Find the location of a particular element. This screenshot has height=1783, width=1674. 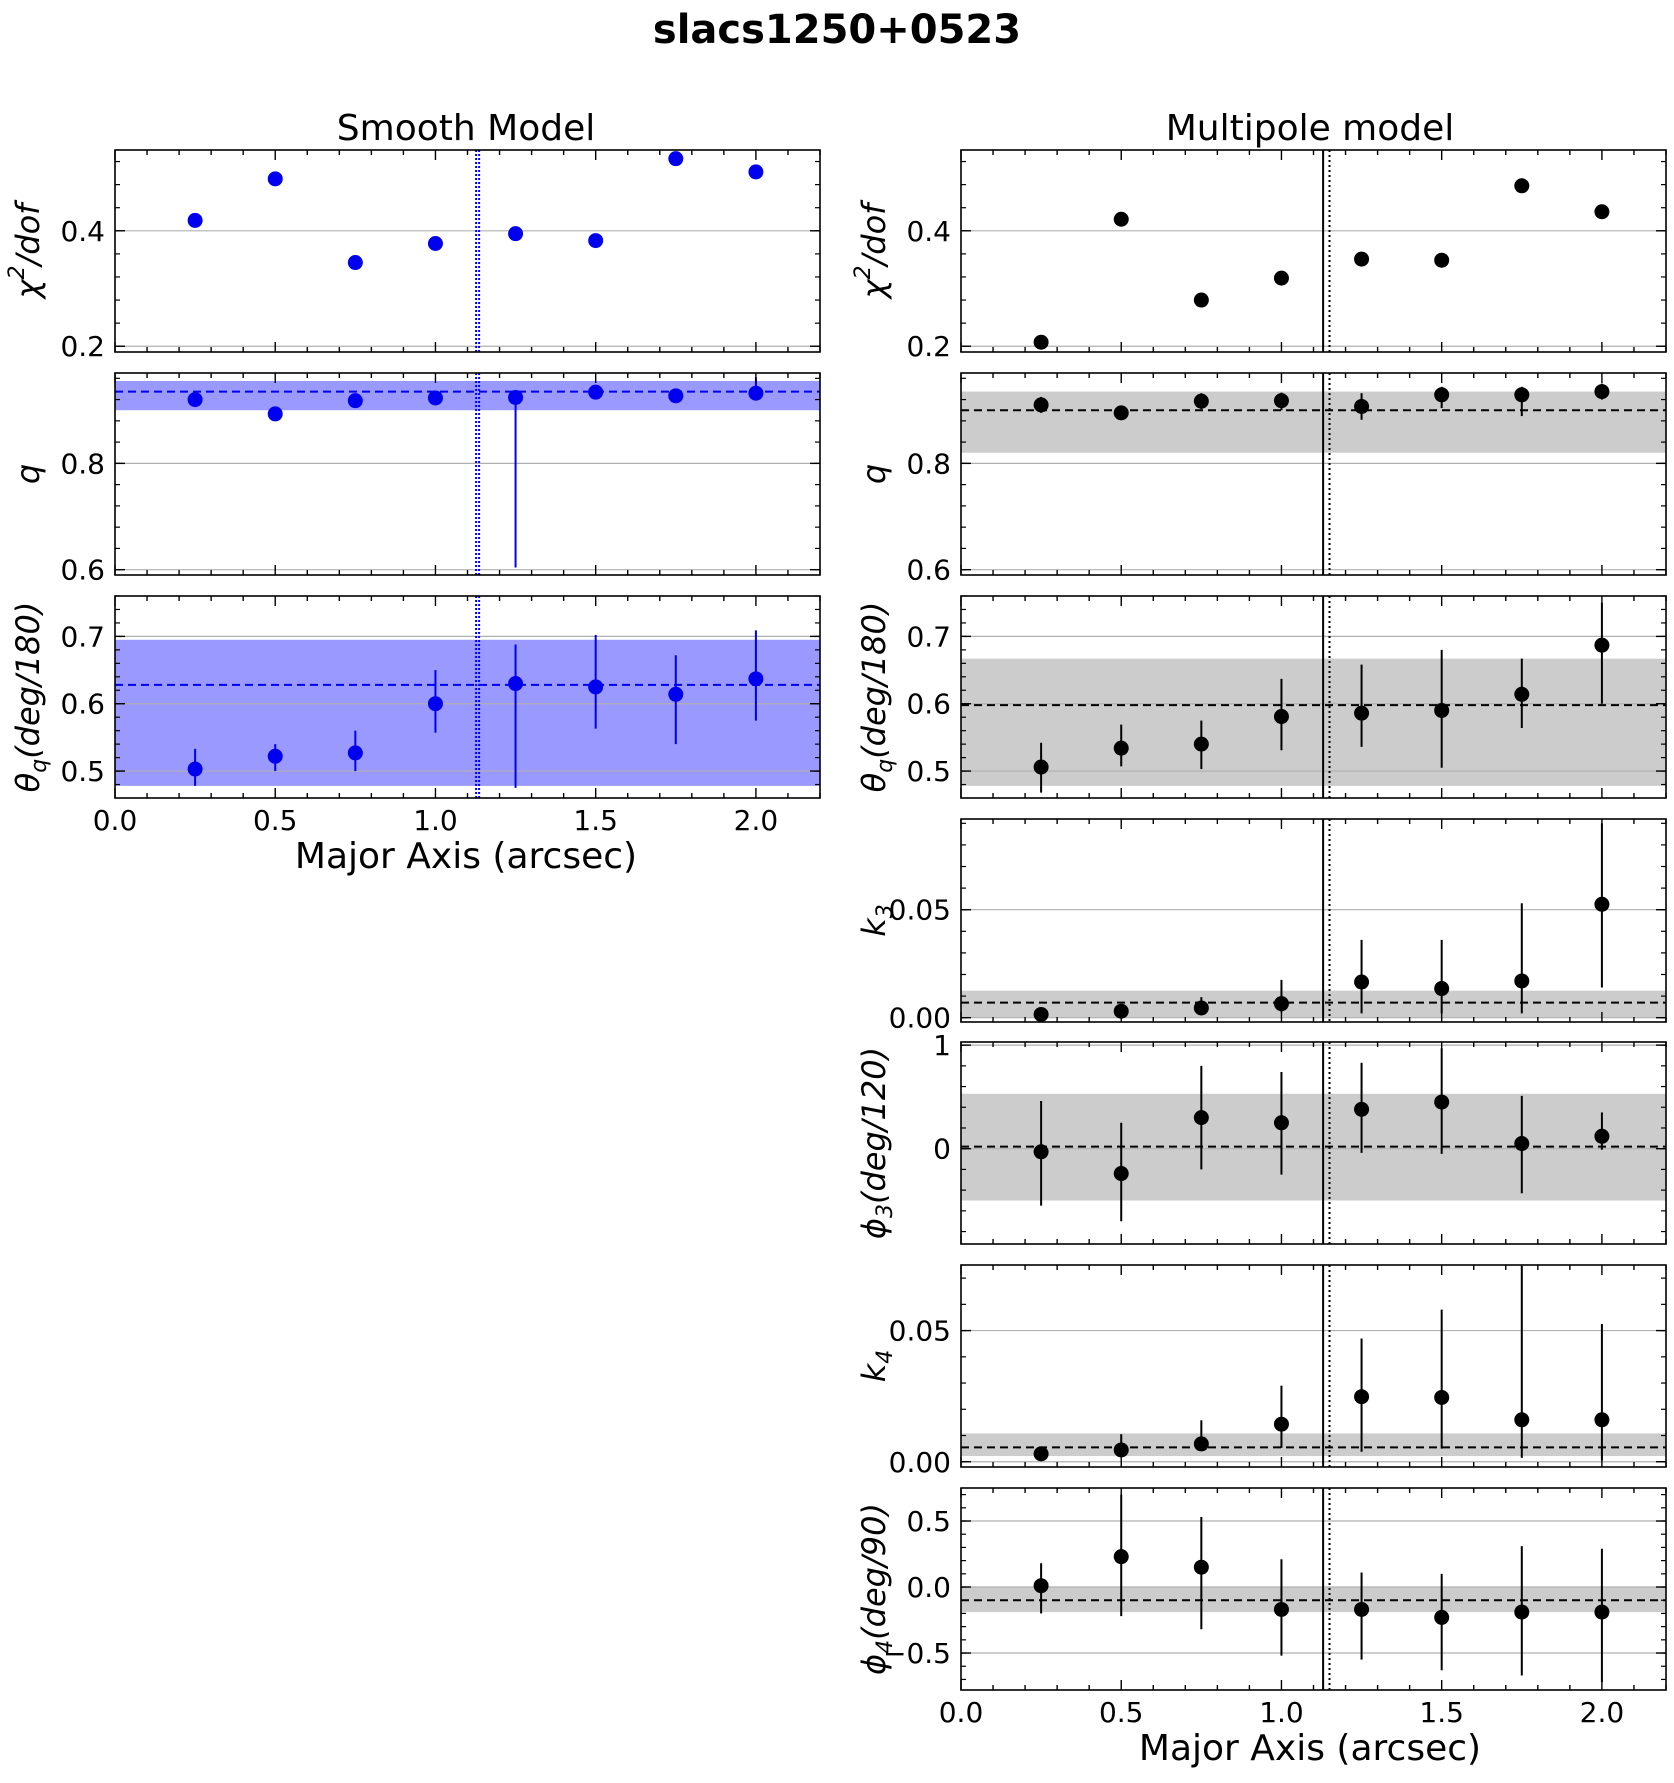

multipole-panel-2: 0.5 0.6 0.7θq(deg/180) is located at coordinates (1261, 697).